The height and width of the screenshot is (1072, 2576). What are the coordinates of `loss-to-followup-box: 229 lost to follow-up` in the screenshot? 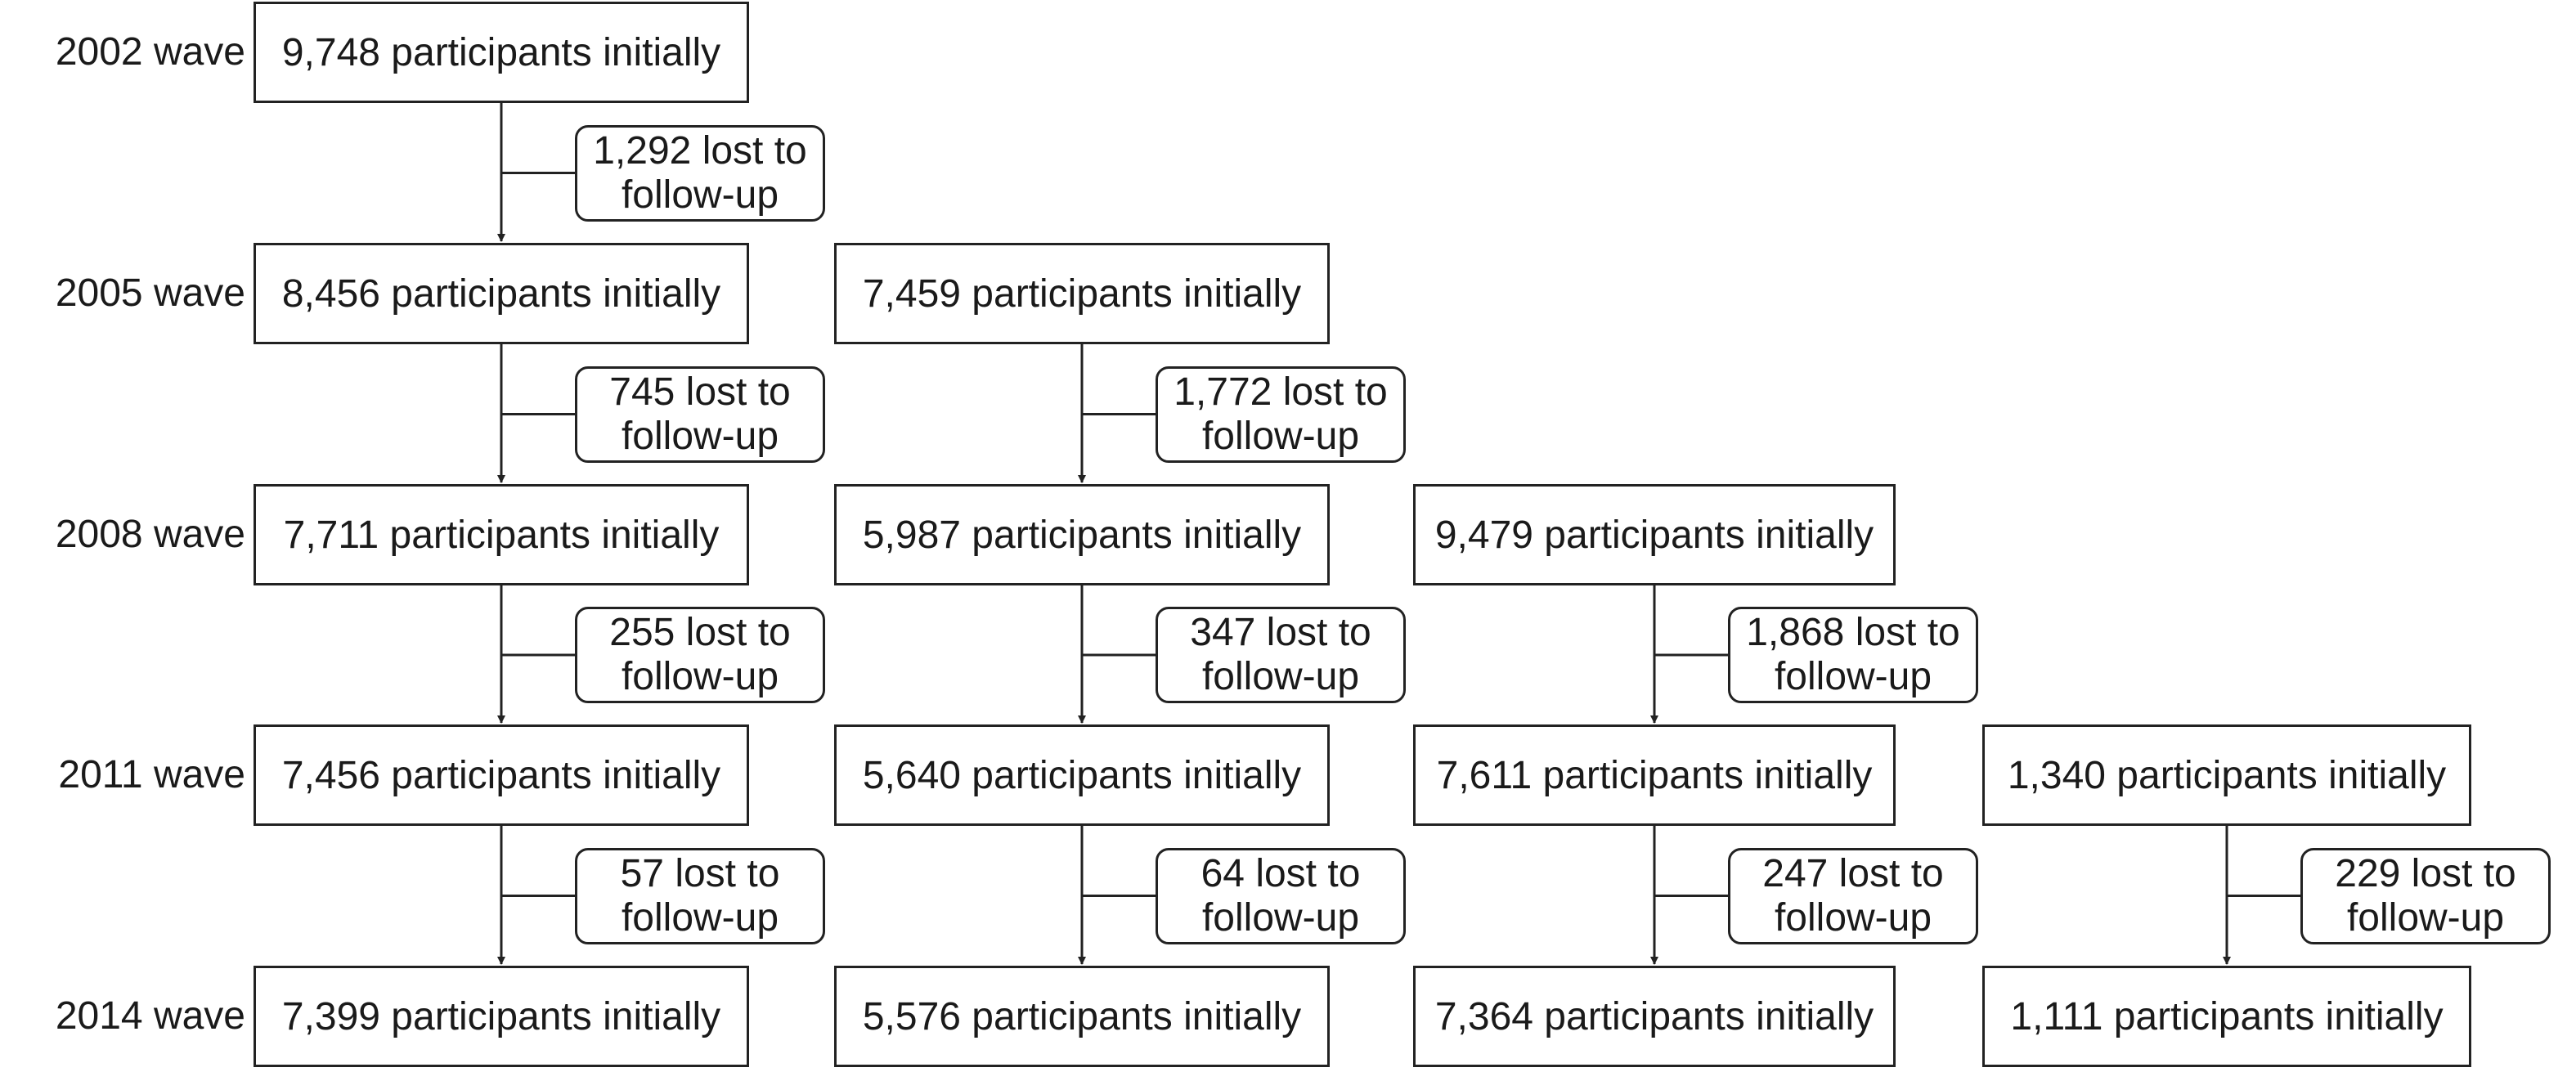 It's located at (2425, 895).